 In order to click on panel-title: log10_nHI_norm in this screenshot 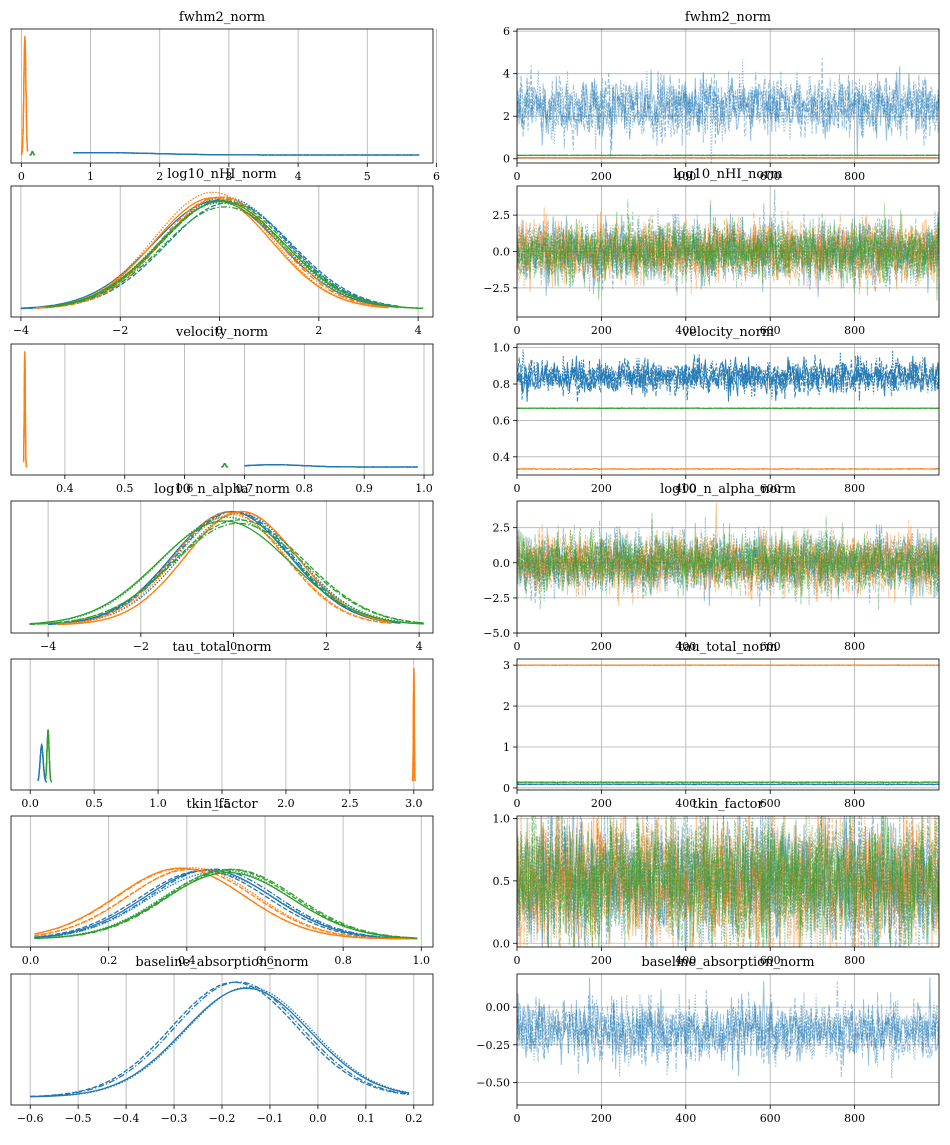, I will do `click(727, 174)`.